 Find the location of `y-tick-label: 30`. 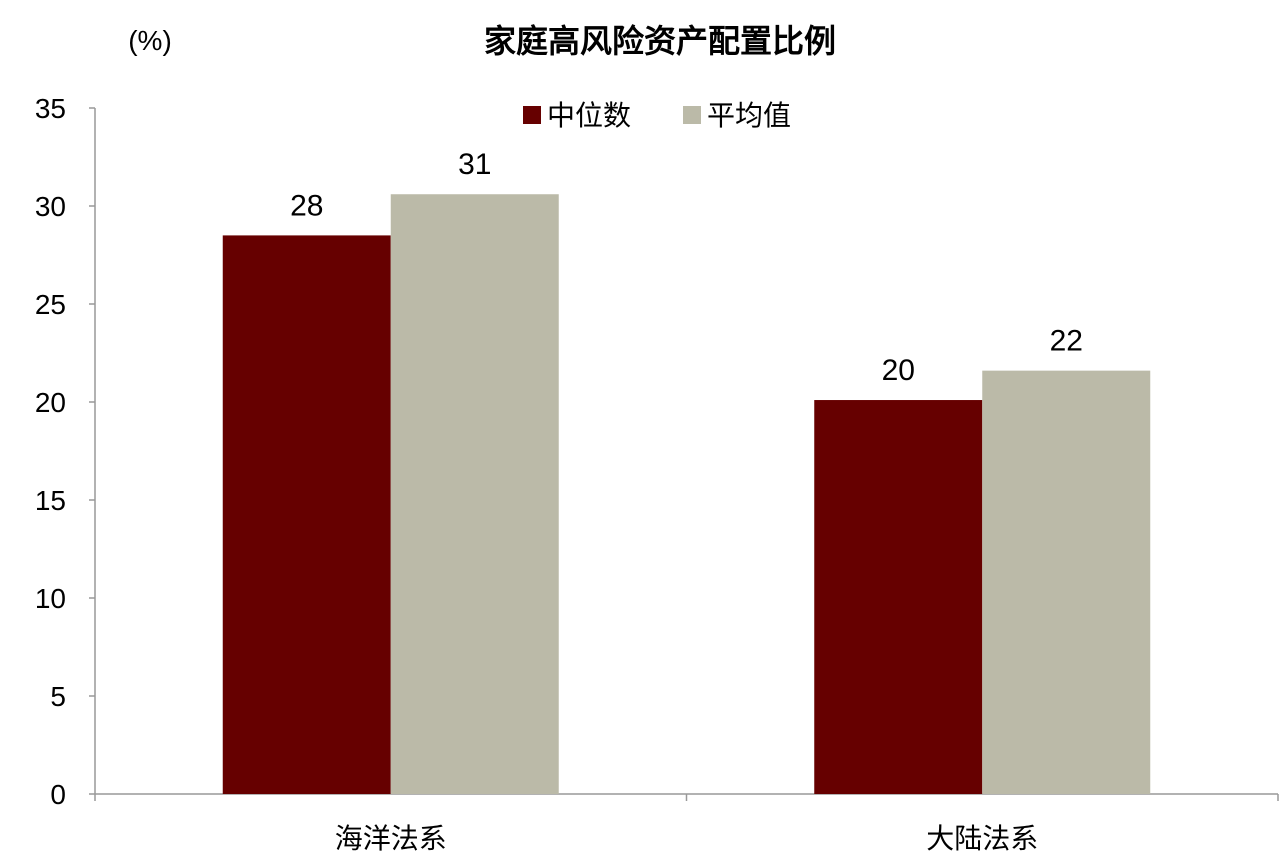

y-tick-label: 30 is located at coordinates (50, 206).